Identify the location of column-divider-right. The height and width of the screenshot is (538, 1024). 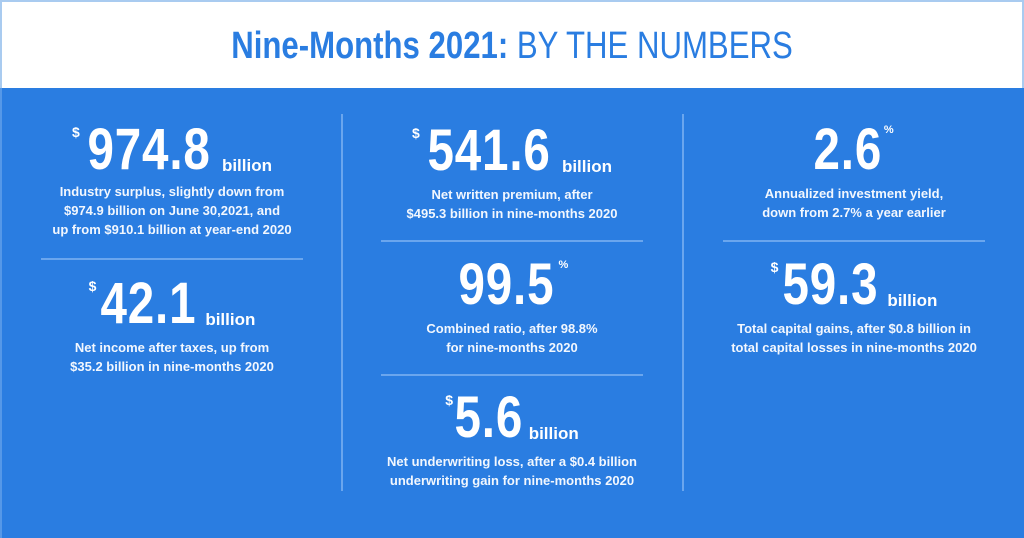
(683, 302).